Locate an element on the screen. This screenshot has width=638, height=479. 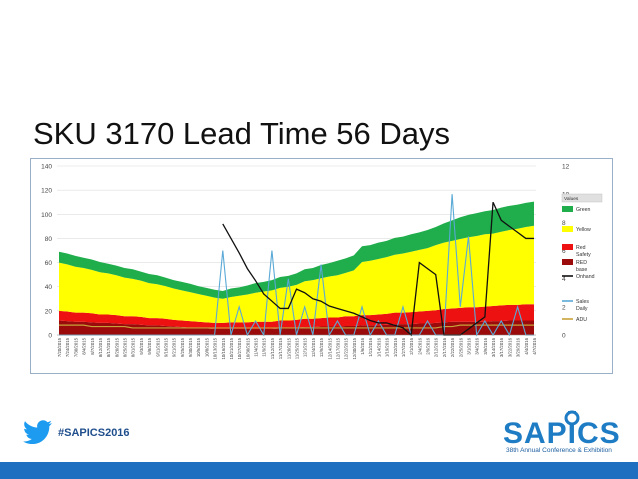
x-axis-tick-label: 11/17/2015 is located at coordinates (280, 348).